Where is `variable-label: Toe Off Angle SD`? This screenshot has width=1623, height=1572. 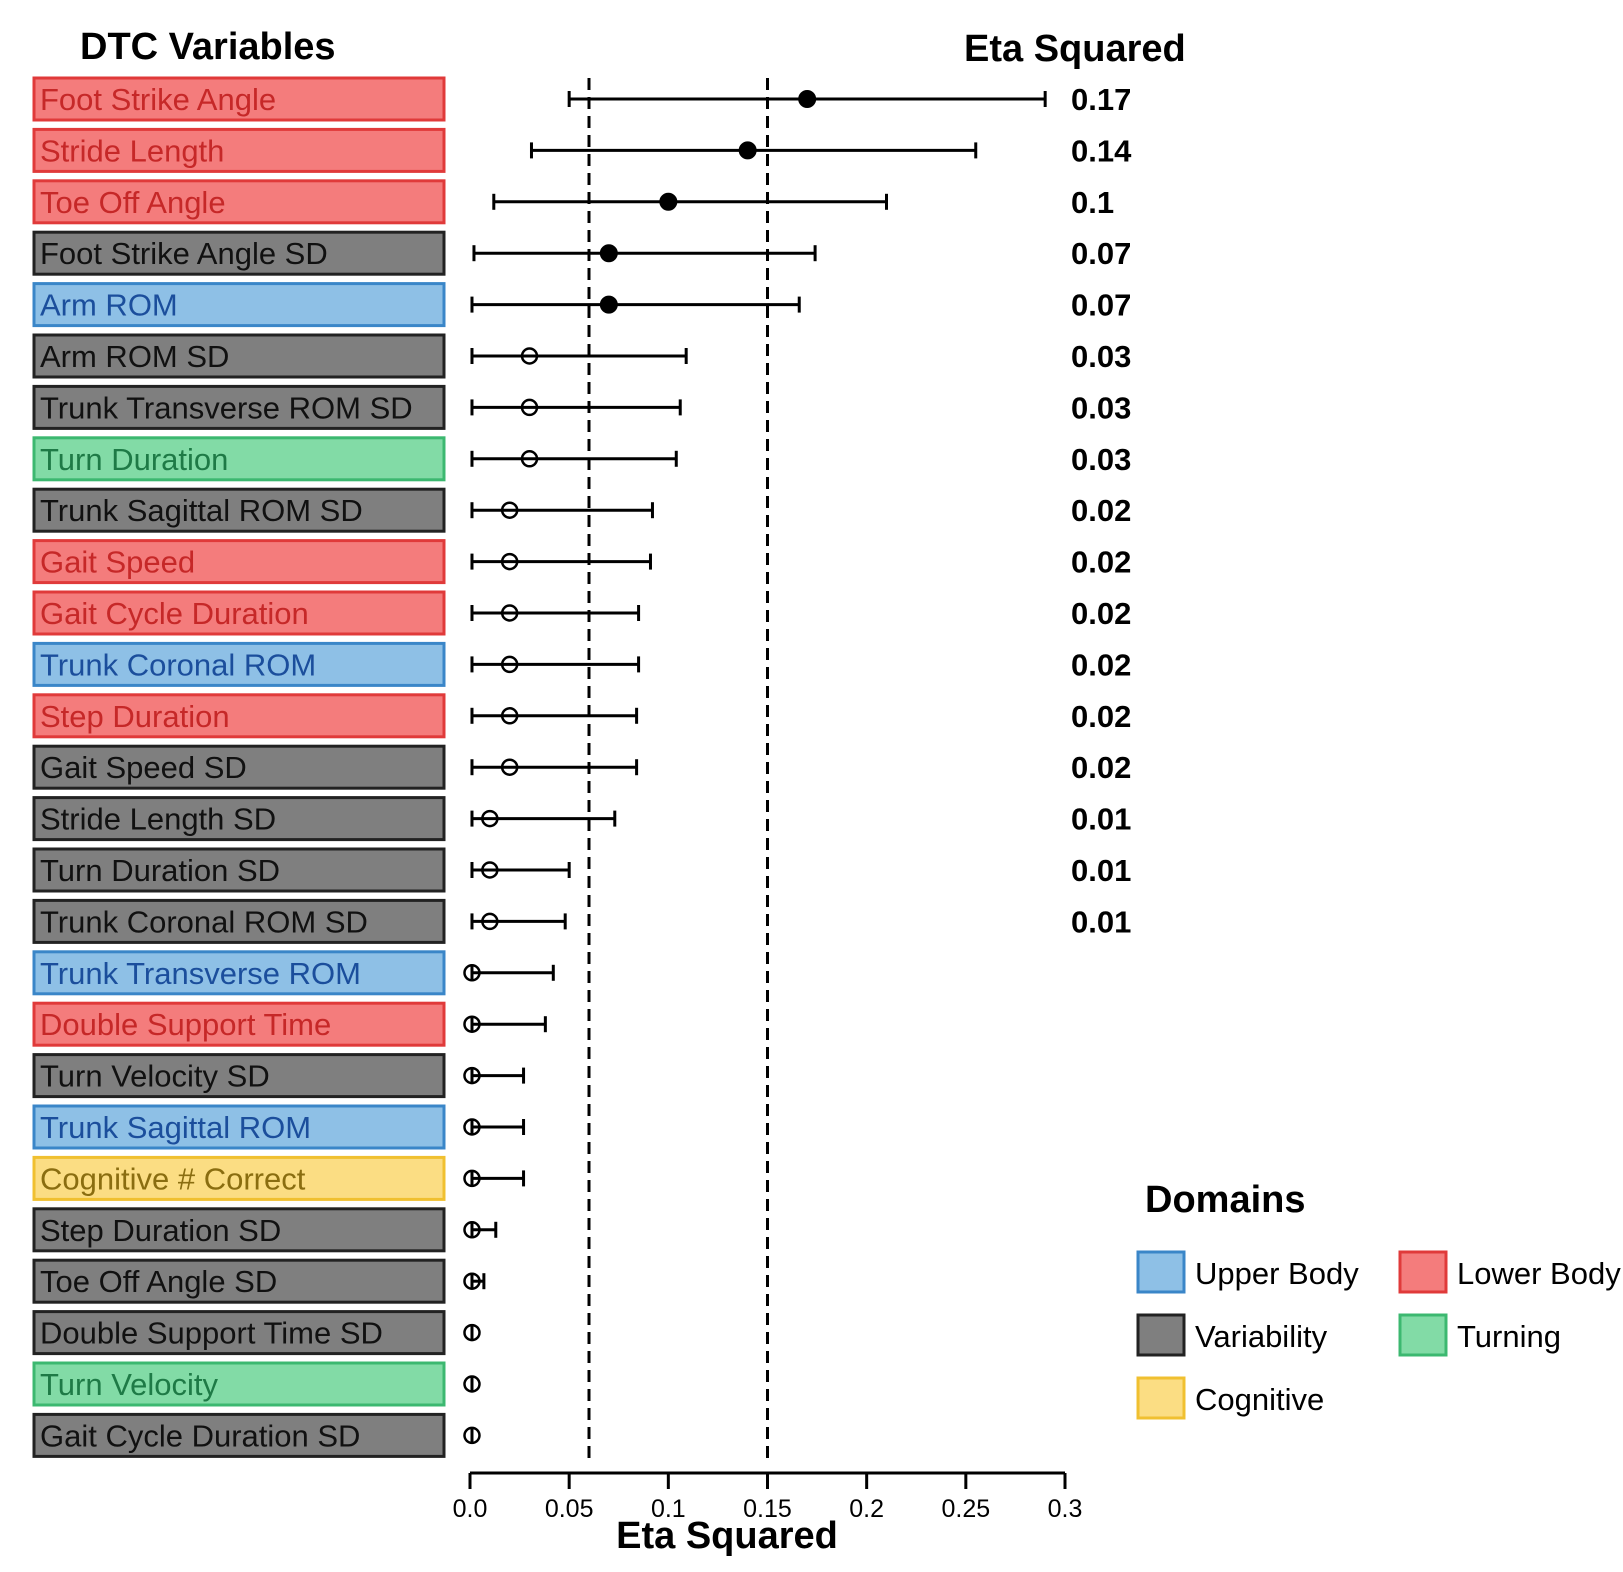
variable-label: Toe Off Angle SD is located at coordinates (158, 1281).